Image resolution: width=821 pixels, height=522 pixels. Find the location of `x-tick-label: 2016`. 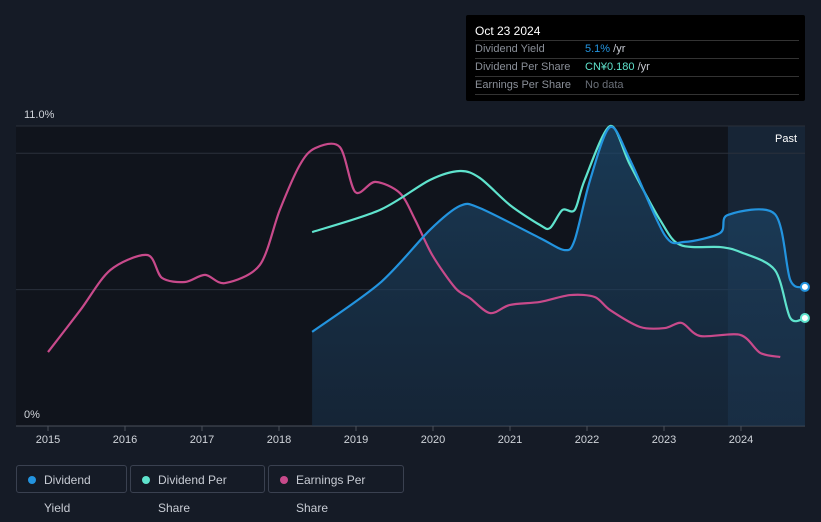

x-tick-label: 2016 is located at coordinates (125, 440).